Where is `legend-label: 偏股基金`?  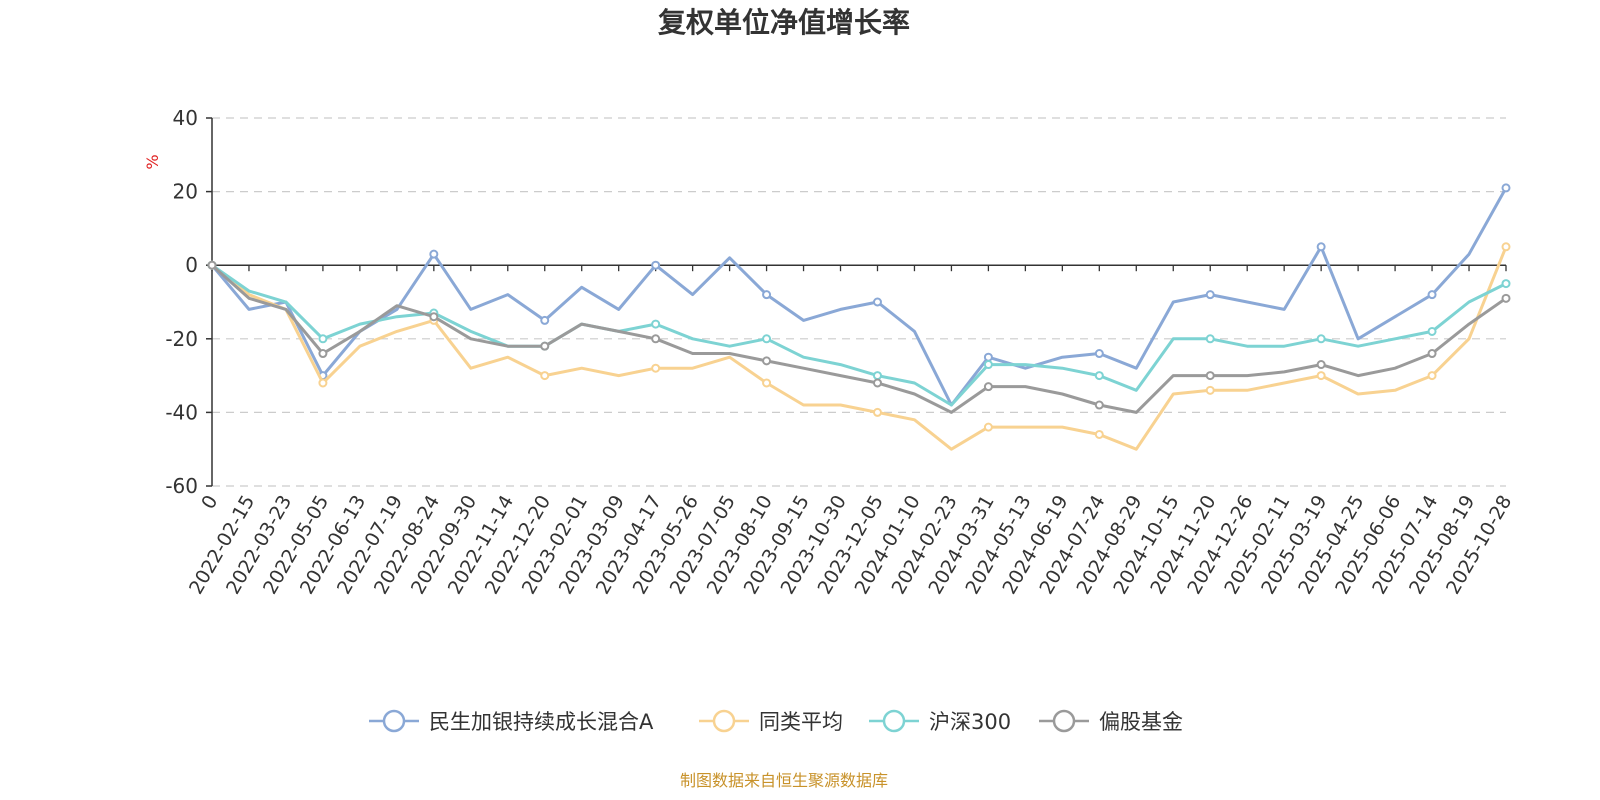
legend-label: 偏股基金 is located at coordinates (1141, 722).